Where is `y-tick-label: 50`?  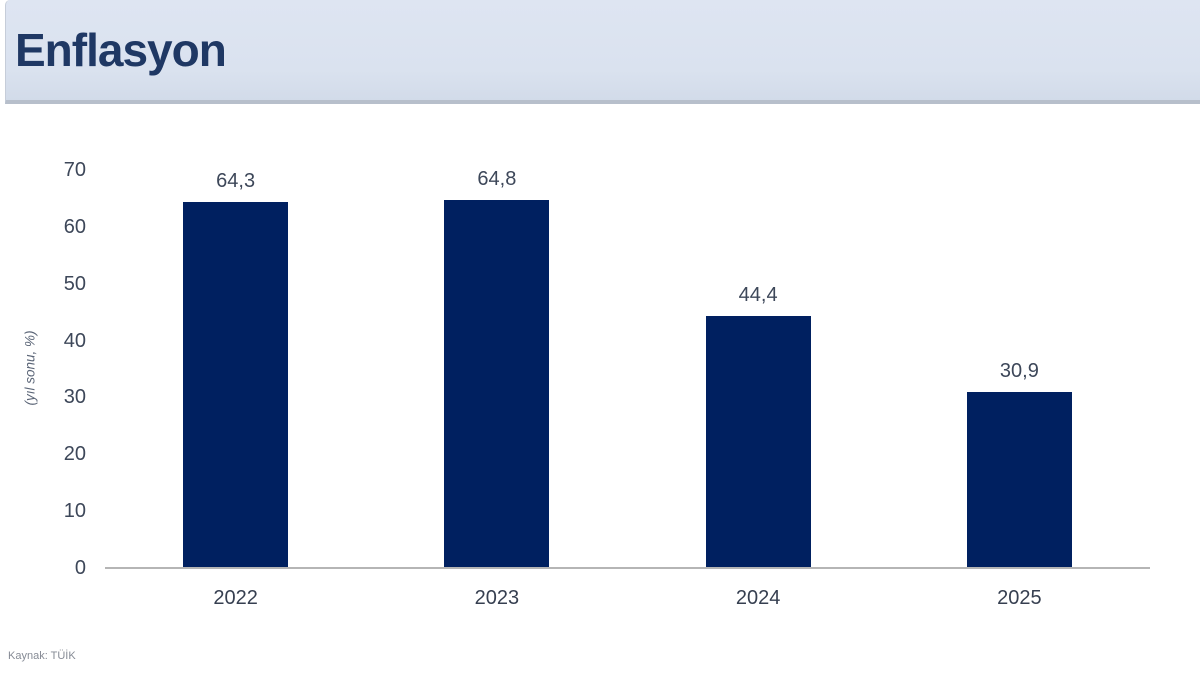 y-tick-label: 50 is located at coordinates (74, 283).